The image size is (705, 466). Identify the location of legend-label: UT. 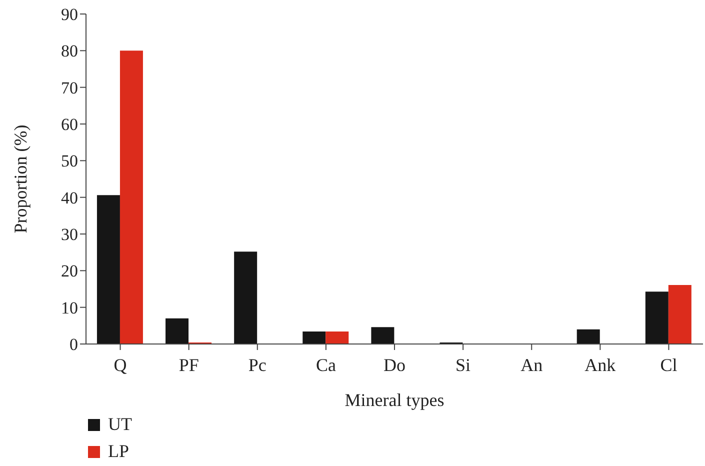
(120, 424).